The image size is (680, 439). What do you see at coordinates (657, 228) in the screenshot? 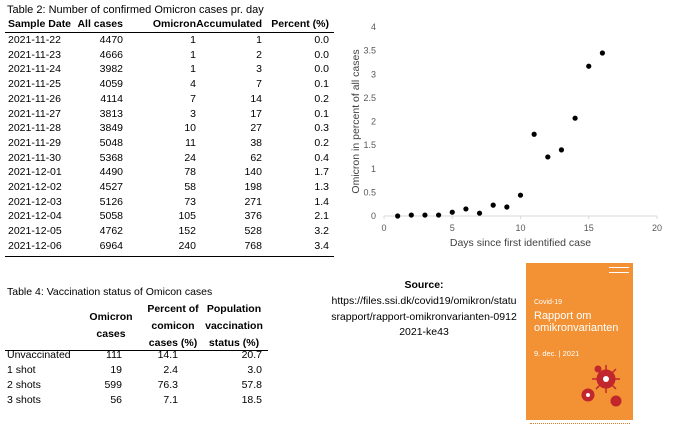
I see `x-tick-label: 20` at bounding box center [657, 228].